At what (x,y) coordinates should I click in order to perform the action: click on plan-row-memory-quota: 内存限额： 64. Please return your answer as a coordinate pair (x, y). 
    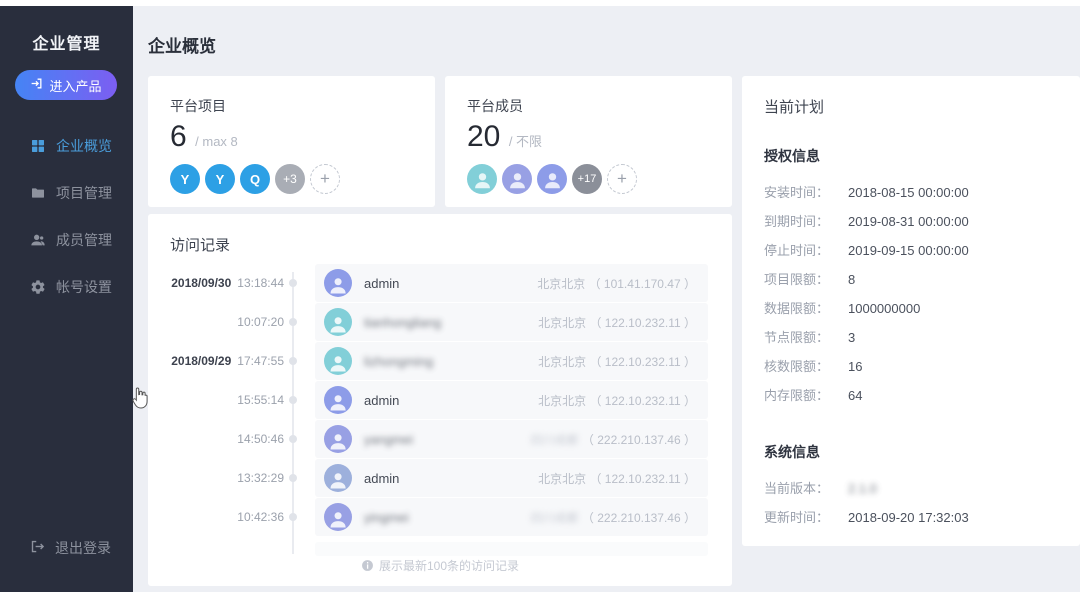
    Looking at the image, I should click on (813, 395).